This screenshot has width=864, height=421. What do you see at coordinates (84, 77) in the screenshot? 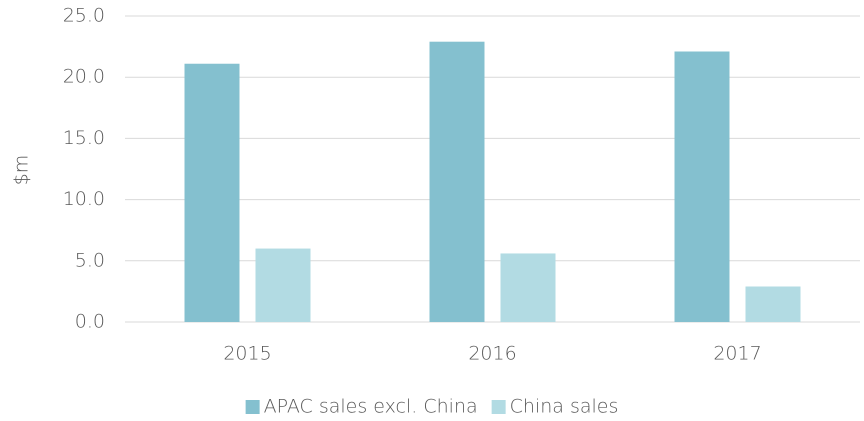
I see `y-tick-label: 20.0` at bounding box center [84, 77].